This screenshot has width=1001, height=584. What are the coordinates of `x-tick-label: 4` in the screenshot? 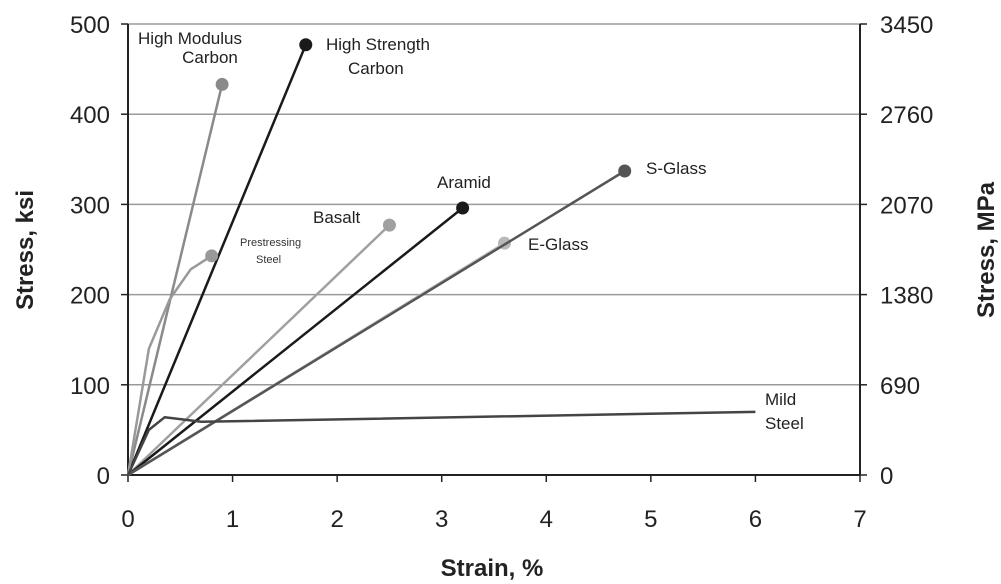 It's located at (546, 519).